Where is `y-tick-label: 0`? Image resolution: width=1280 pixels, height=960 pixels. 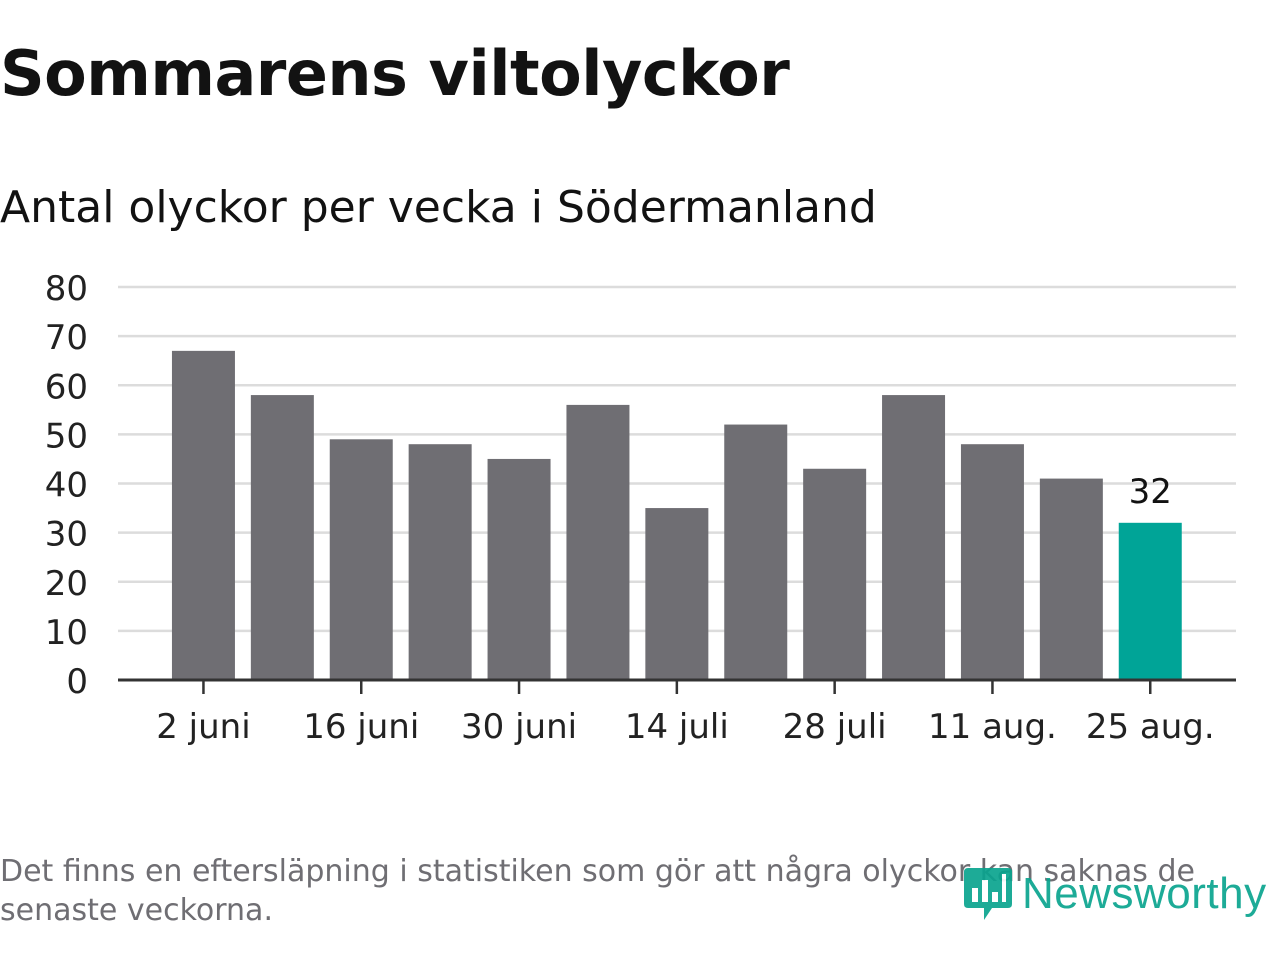
y-tick-label: 0 is located at coordinates (77, 682).